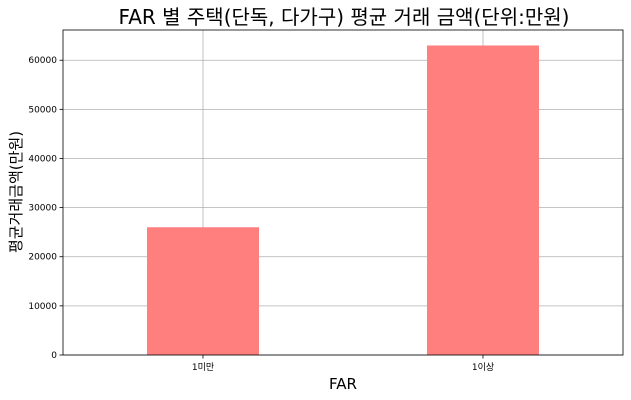  Describe the element at coordinates (343, 364) in the screenshot. I see `x-ticks: 1미만 1이상` at that location.